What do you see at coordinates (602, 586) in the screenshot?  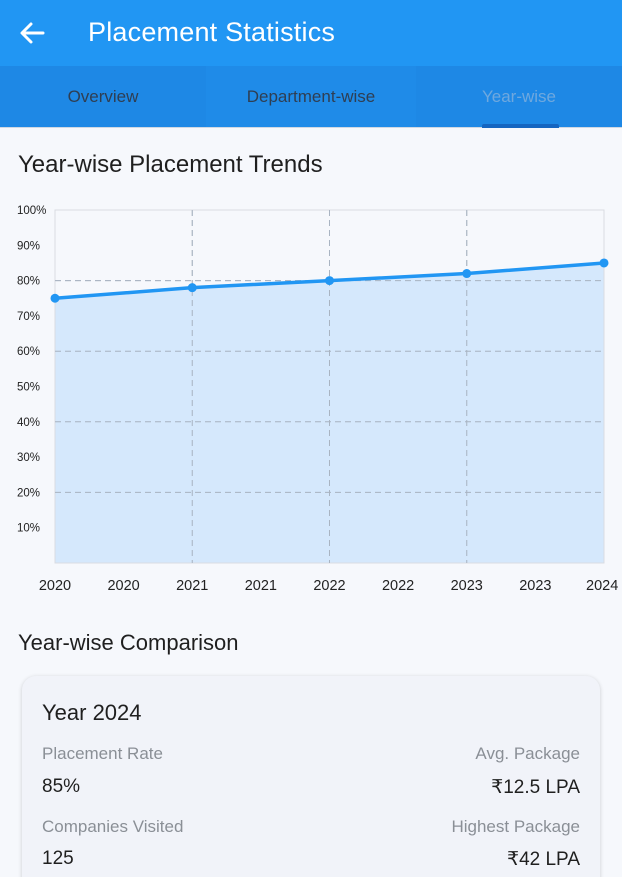 I see `x-tick-label: 2024` at bounding box center [602, 586].